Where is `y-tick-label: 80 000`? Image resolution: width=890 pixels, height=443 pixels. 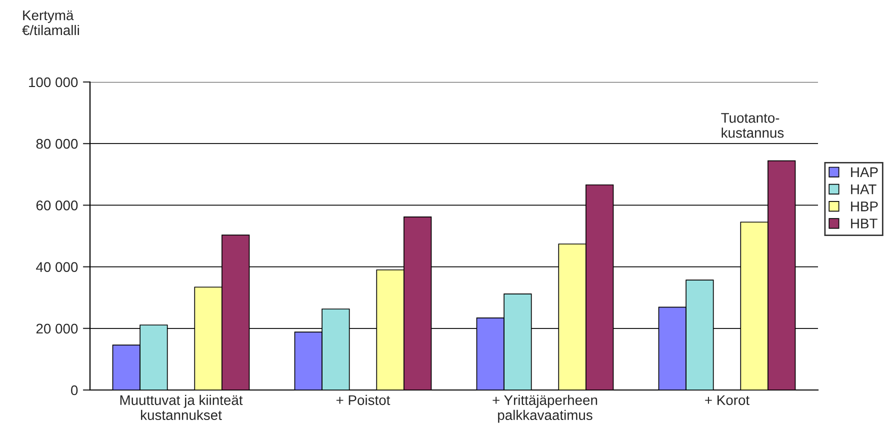 y-tick-label: 80 000 is located at coordinates (57, 143).